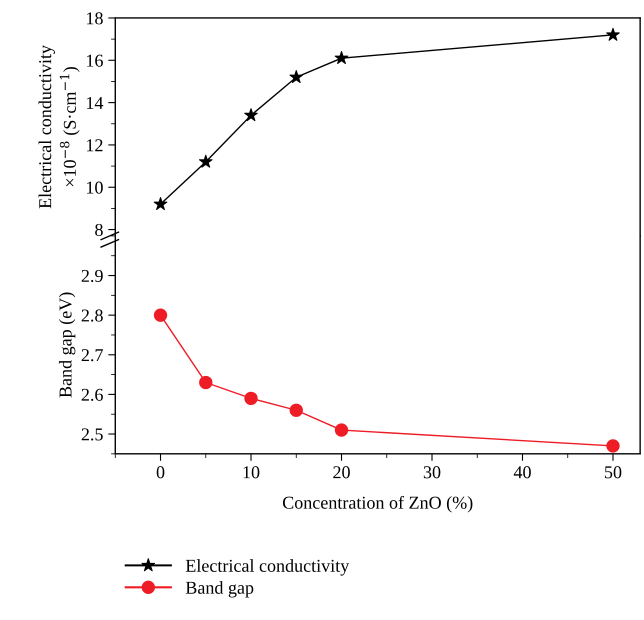  Describe the element at coordinates (95, 18) in the screenshot. I see `y-tick-label: 18` at that location.